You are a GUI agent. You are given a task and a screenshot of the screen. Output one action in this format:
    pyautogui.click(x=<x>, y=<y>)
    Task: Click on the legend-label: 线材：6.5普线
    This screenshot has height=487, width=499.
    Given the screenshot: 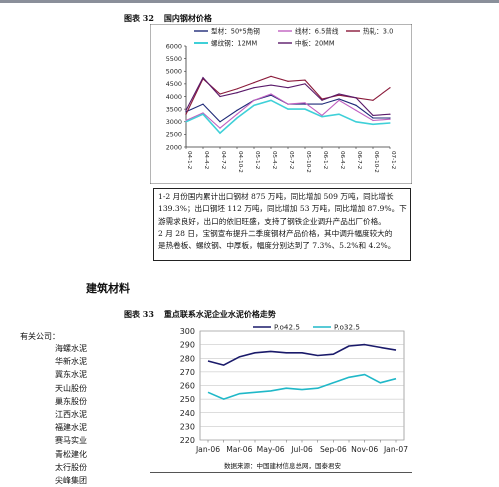 What is the action you would take?
    pyautogui.click(x=317, y=30)
    